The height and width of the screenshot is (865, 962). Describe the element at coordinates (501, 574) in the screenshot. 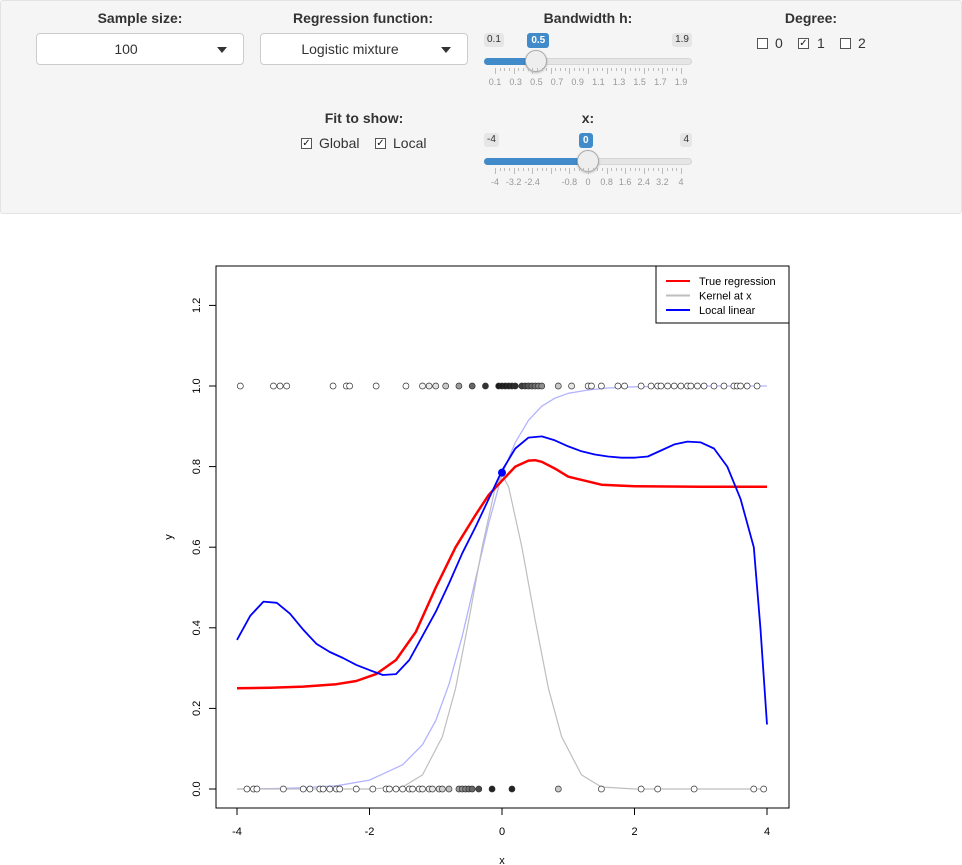

I see `true-regression-curve` at that location.